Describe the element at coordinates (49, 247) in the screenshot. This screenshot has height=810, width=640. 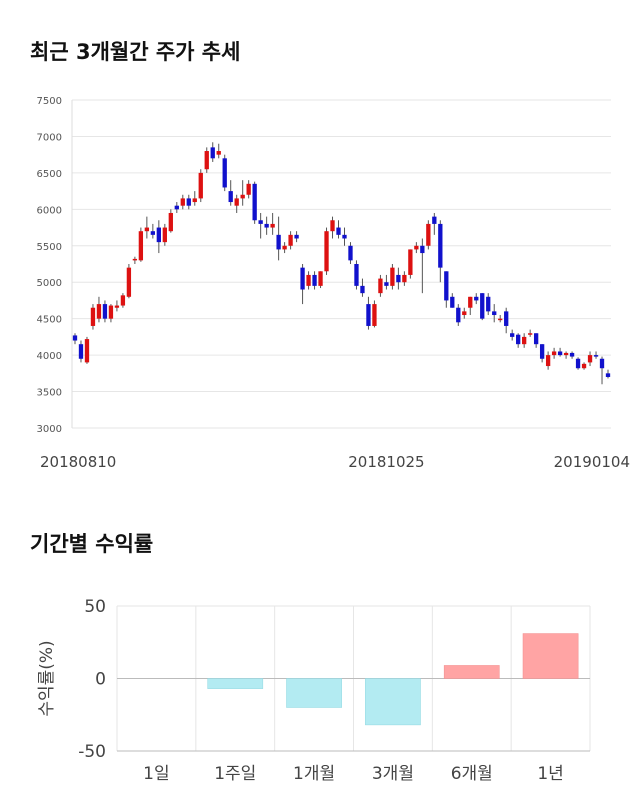
I see `y-tick-label: 5500` at that location.